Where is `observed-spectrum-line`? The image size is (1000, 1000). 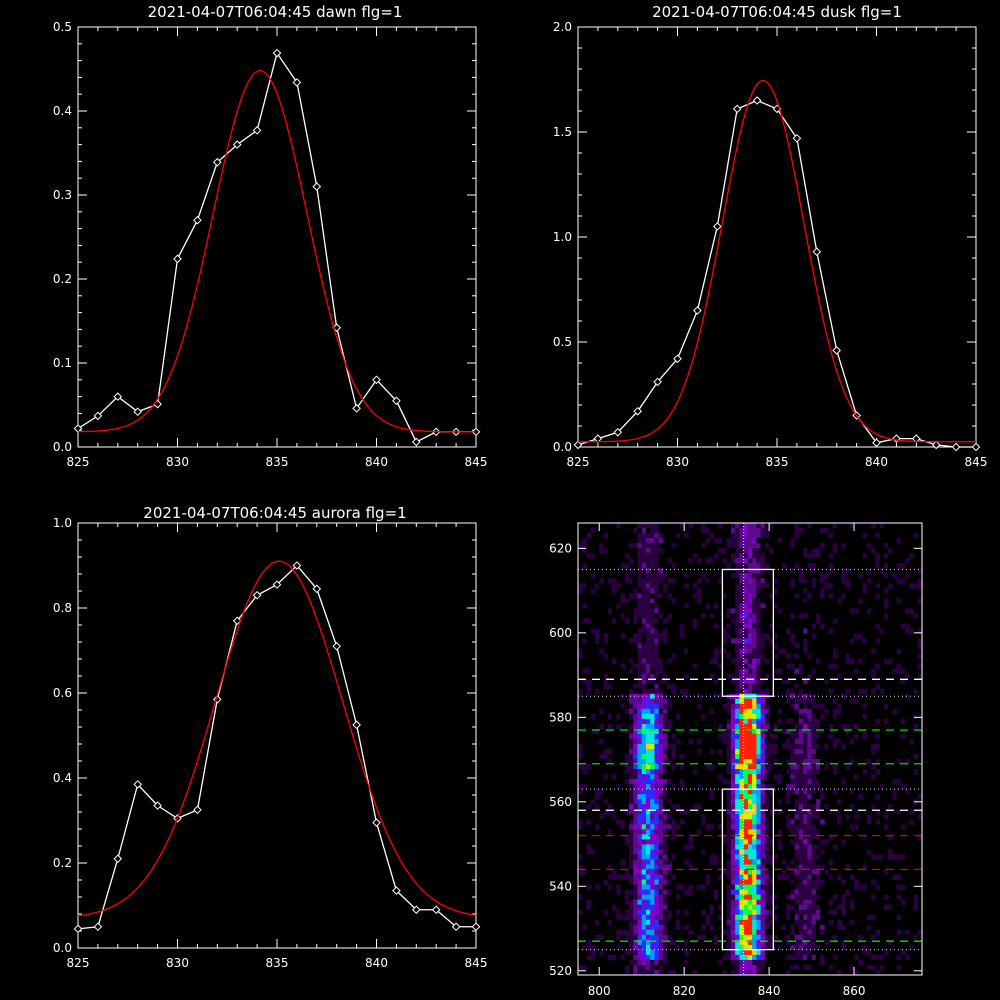 observed-spectrum-line is located at coordinates (776, 273).